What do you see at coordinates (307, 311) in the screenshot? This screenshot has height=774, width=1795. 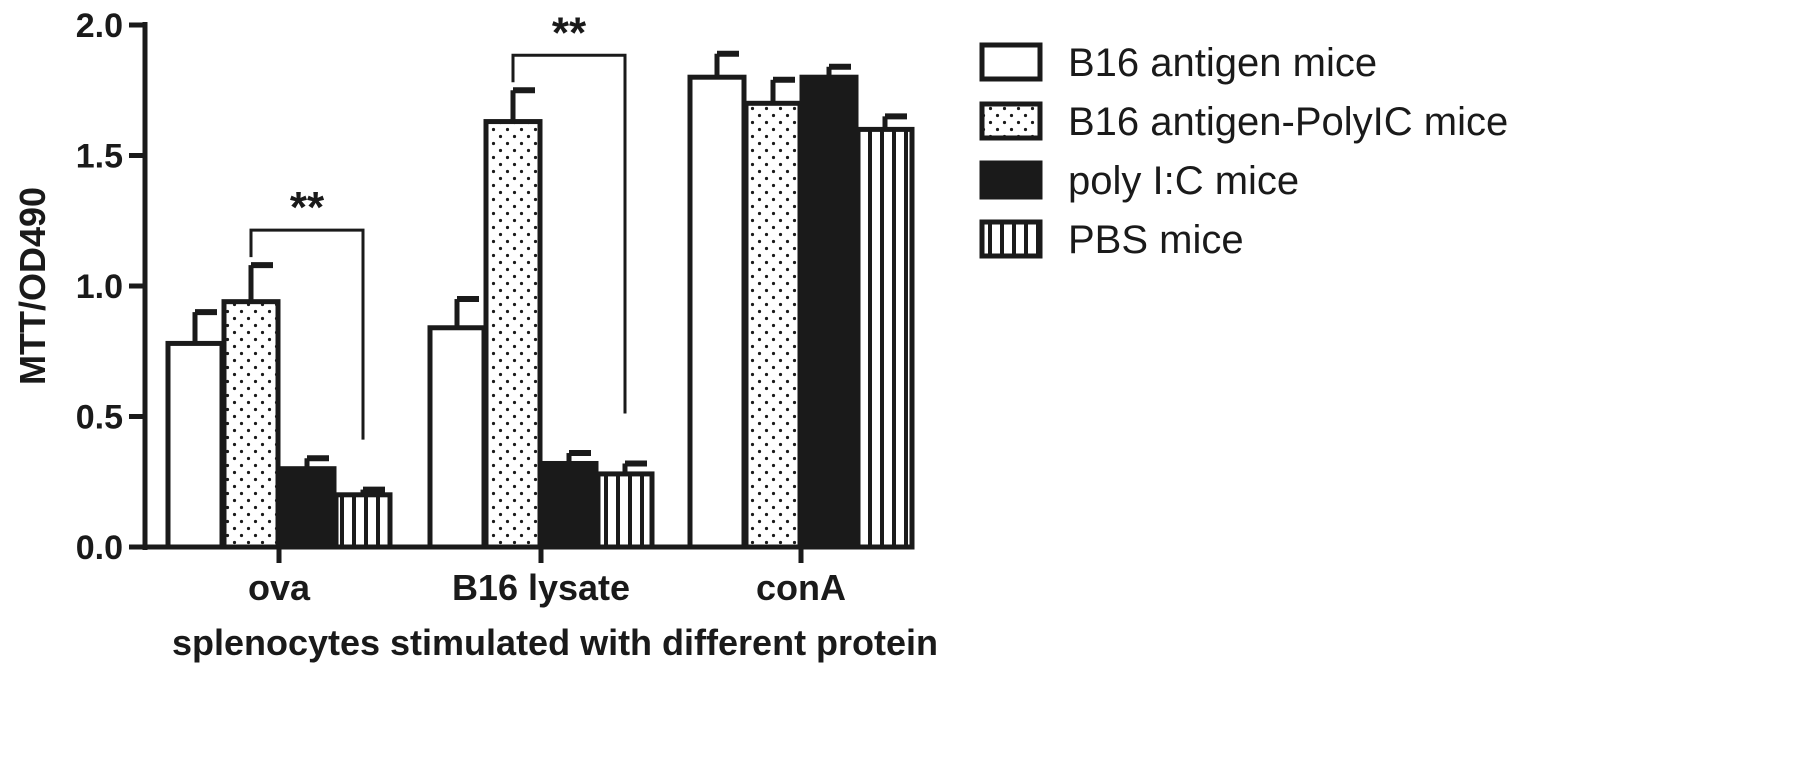 I see `significance-bracket-ova: **` at bounding box center [307, 311].